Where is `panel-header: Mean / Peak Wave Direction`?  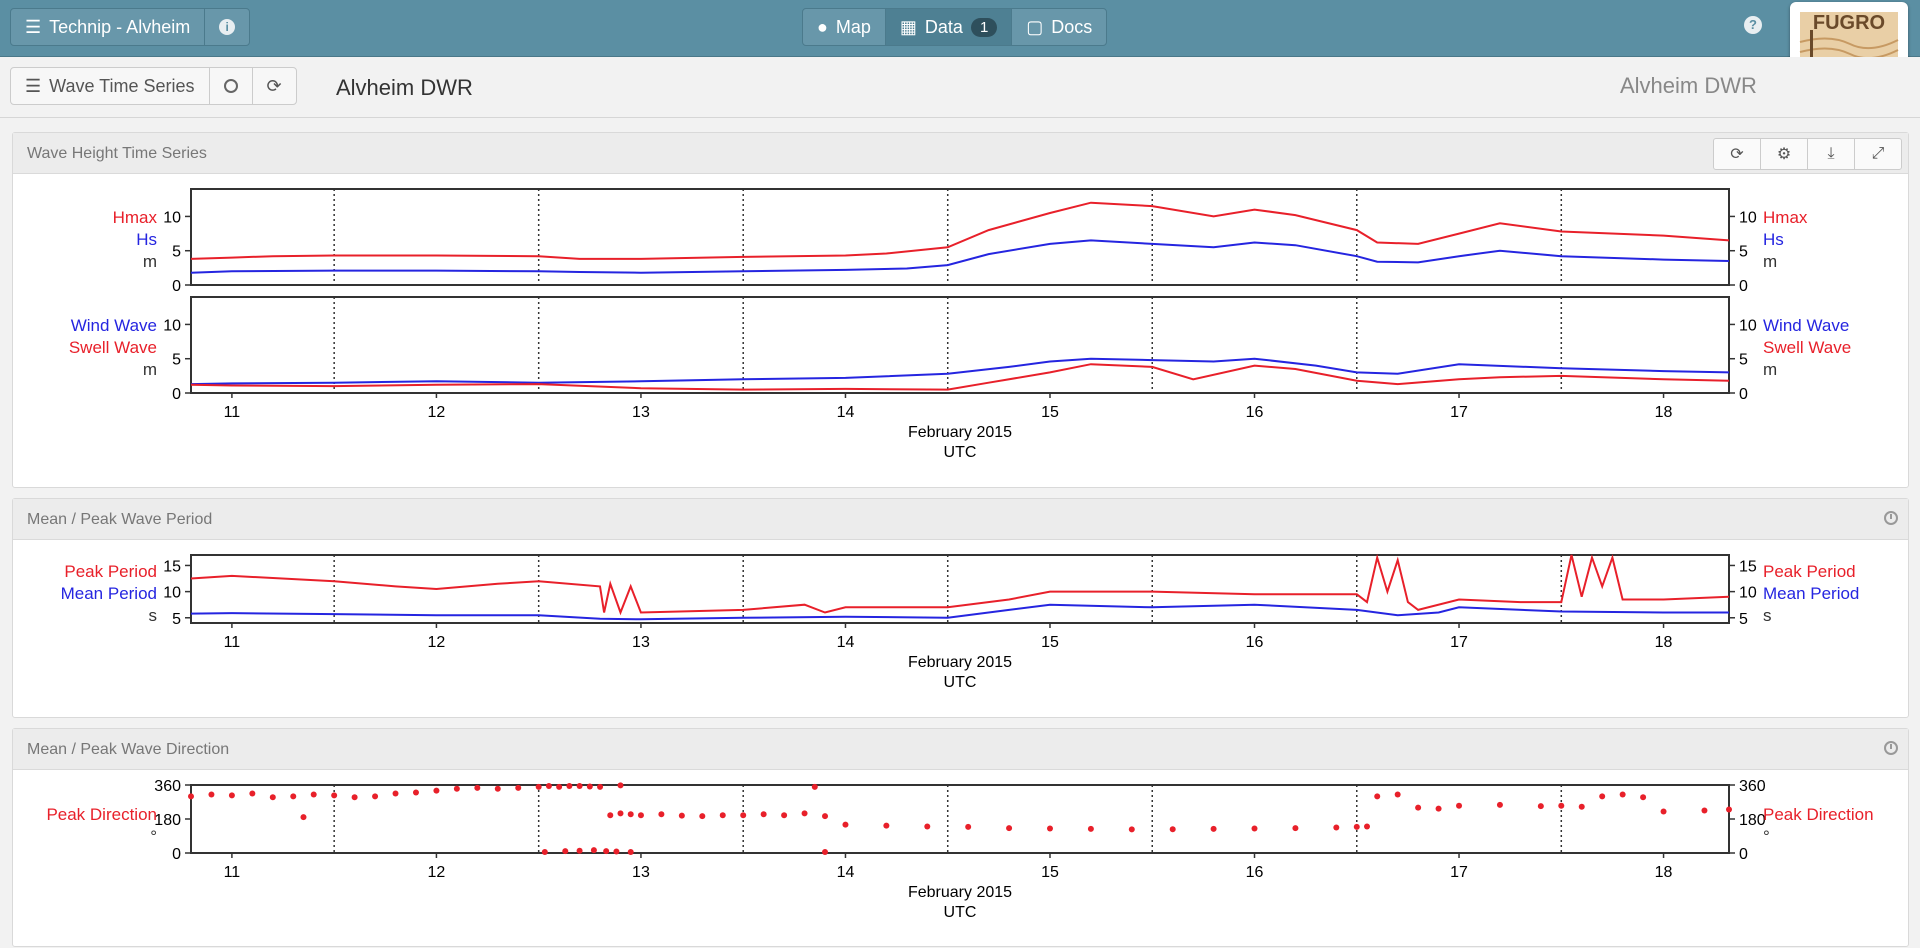
panel-header: Mean / Peak Wave Direction is located at coordinates (960, 749).